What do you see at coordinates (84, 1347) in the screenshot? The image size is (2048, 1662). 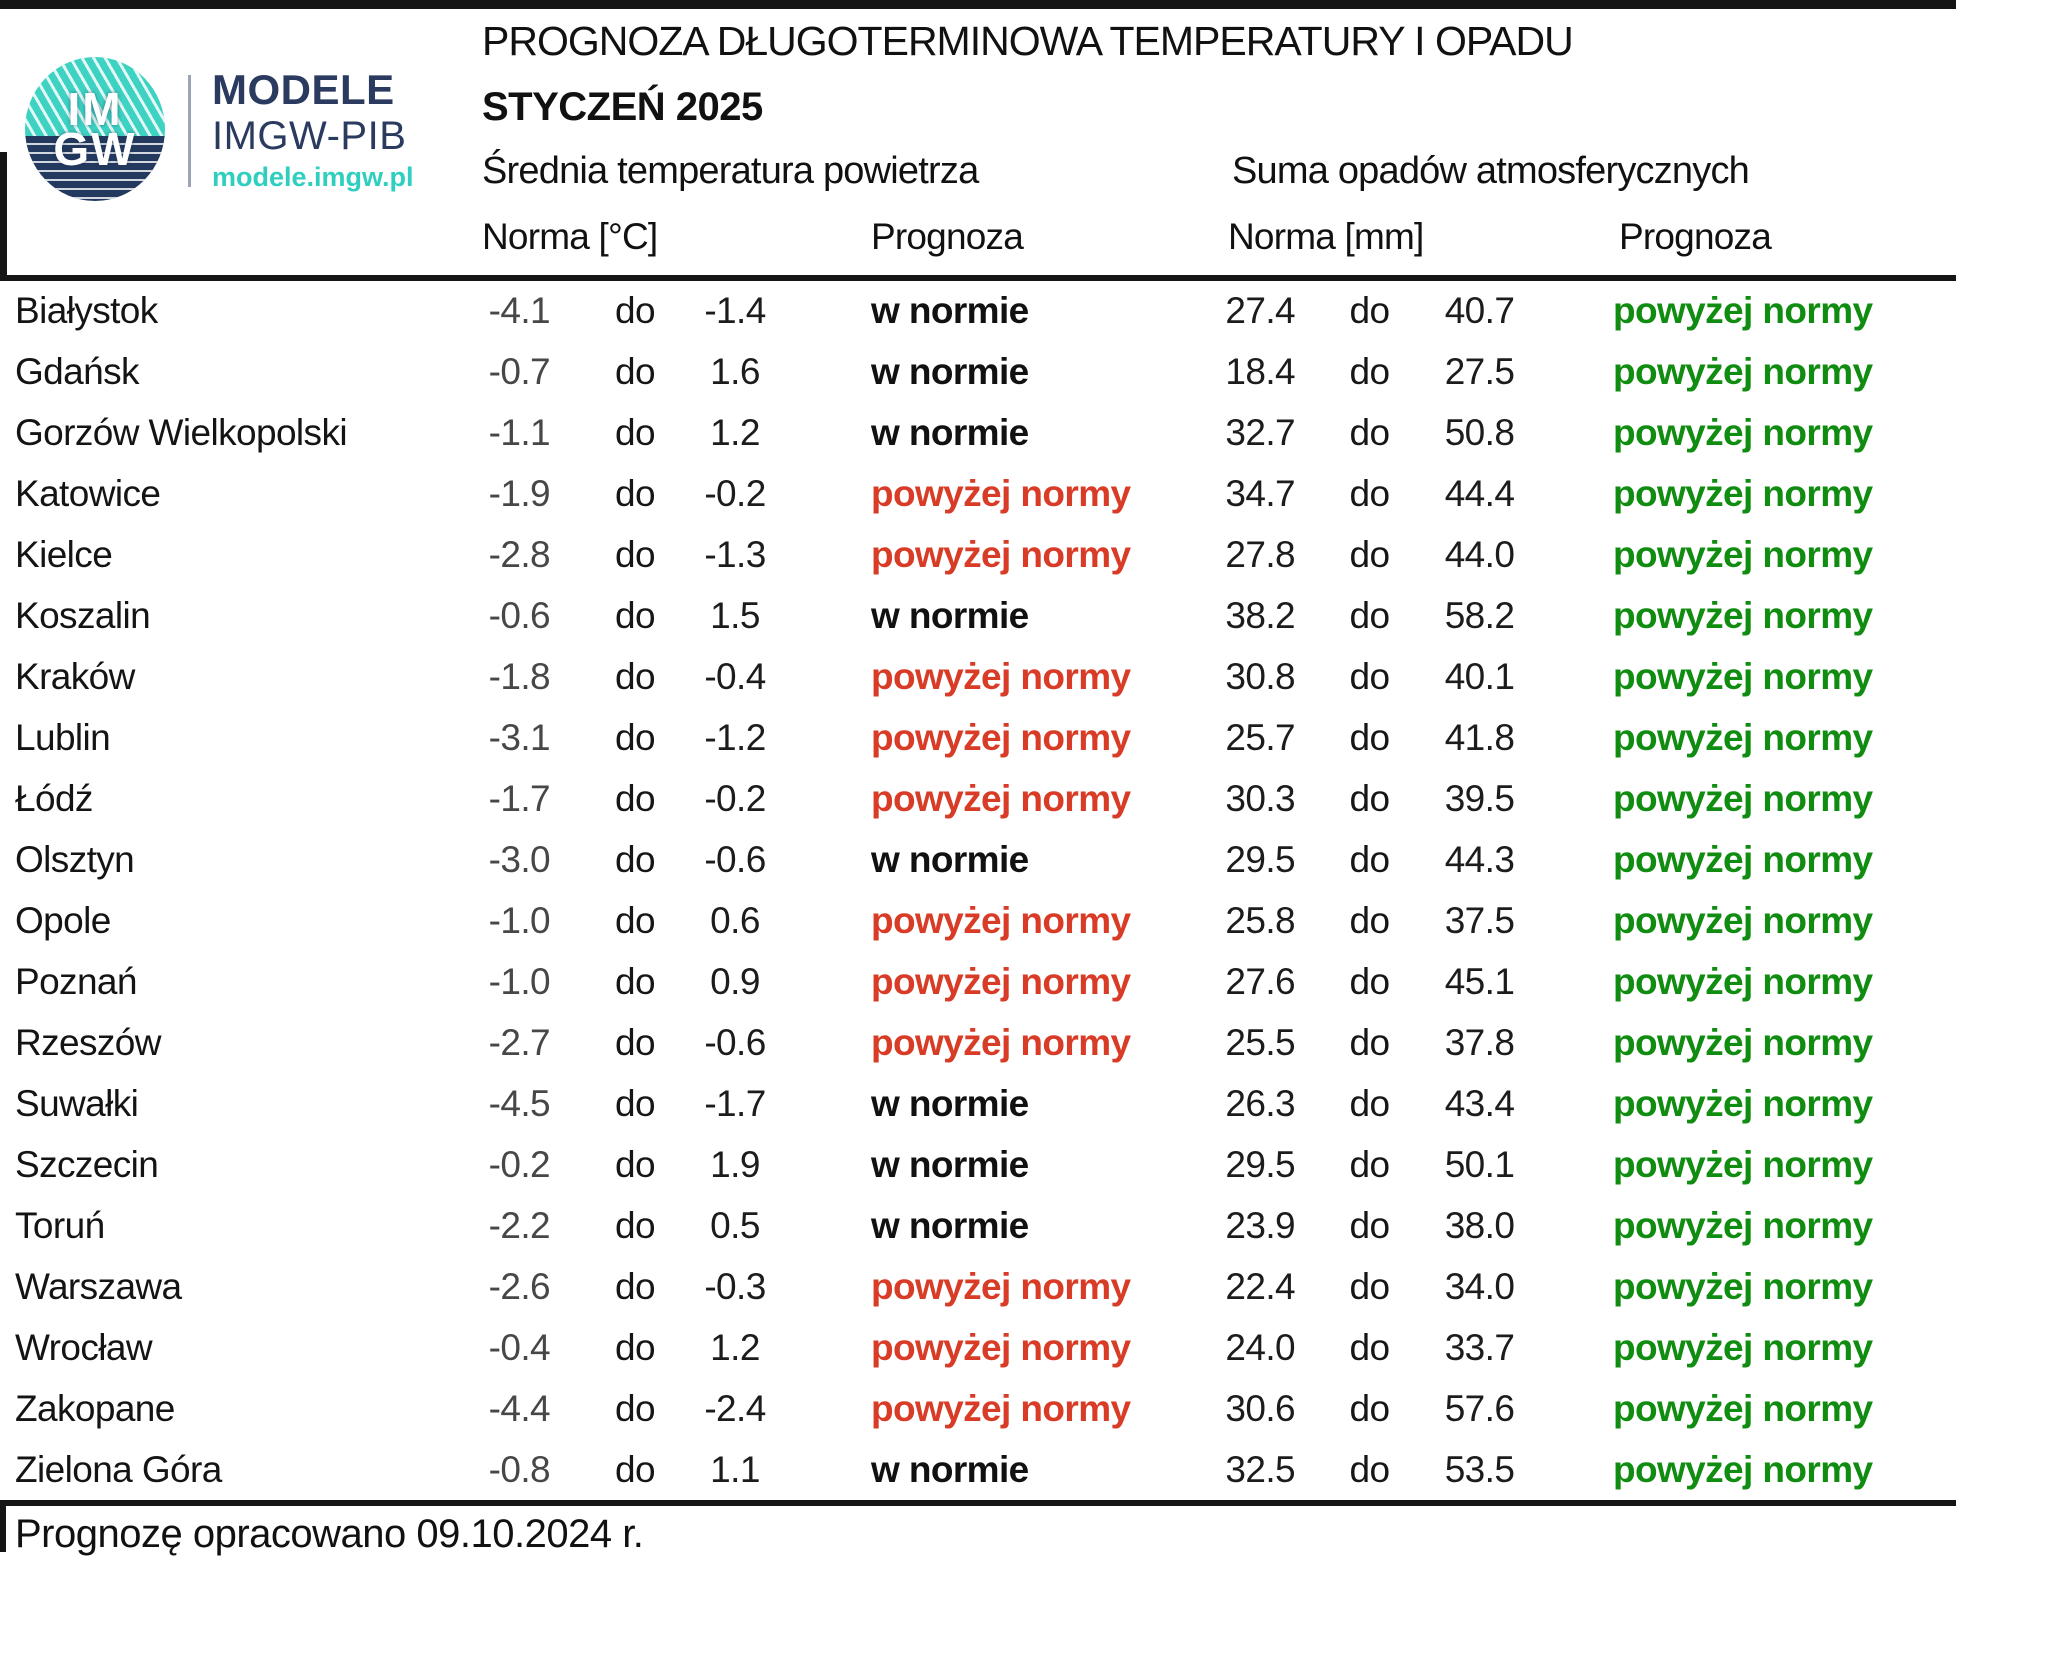 I see `city-name: Wrocław` at bounding box center [84, 1347].